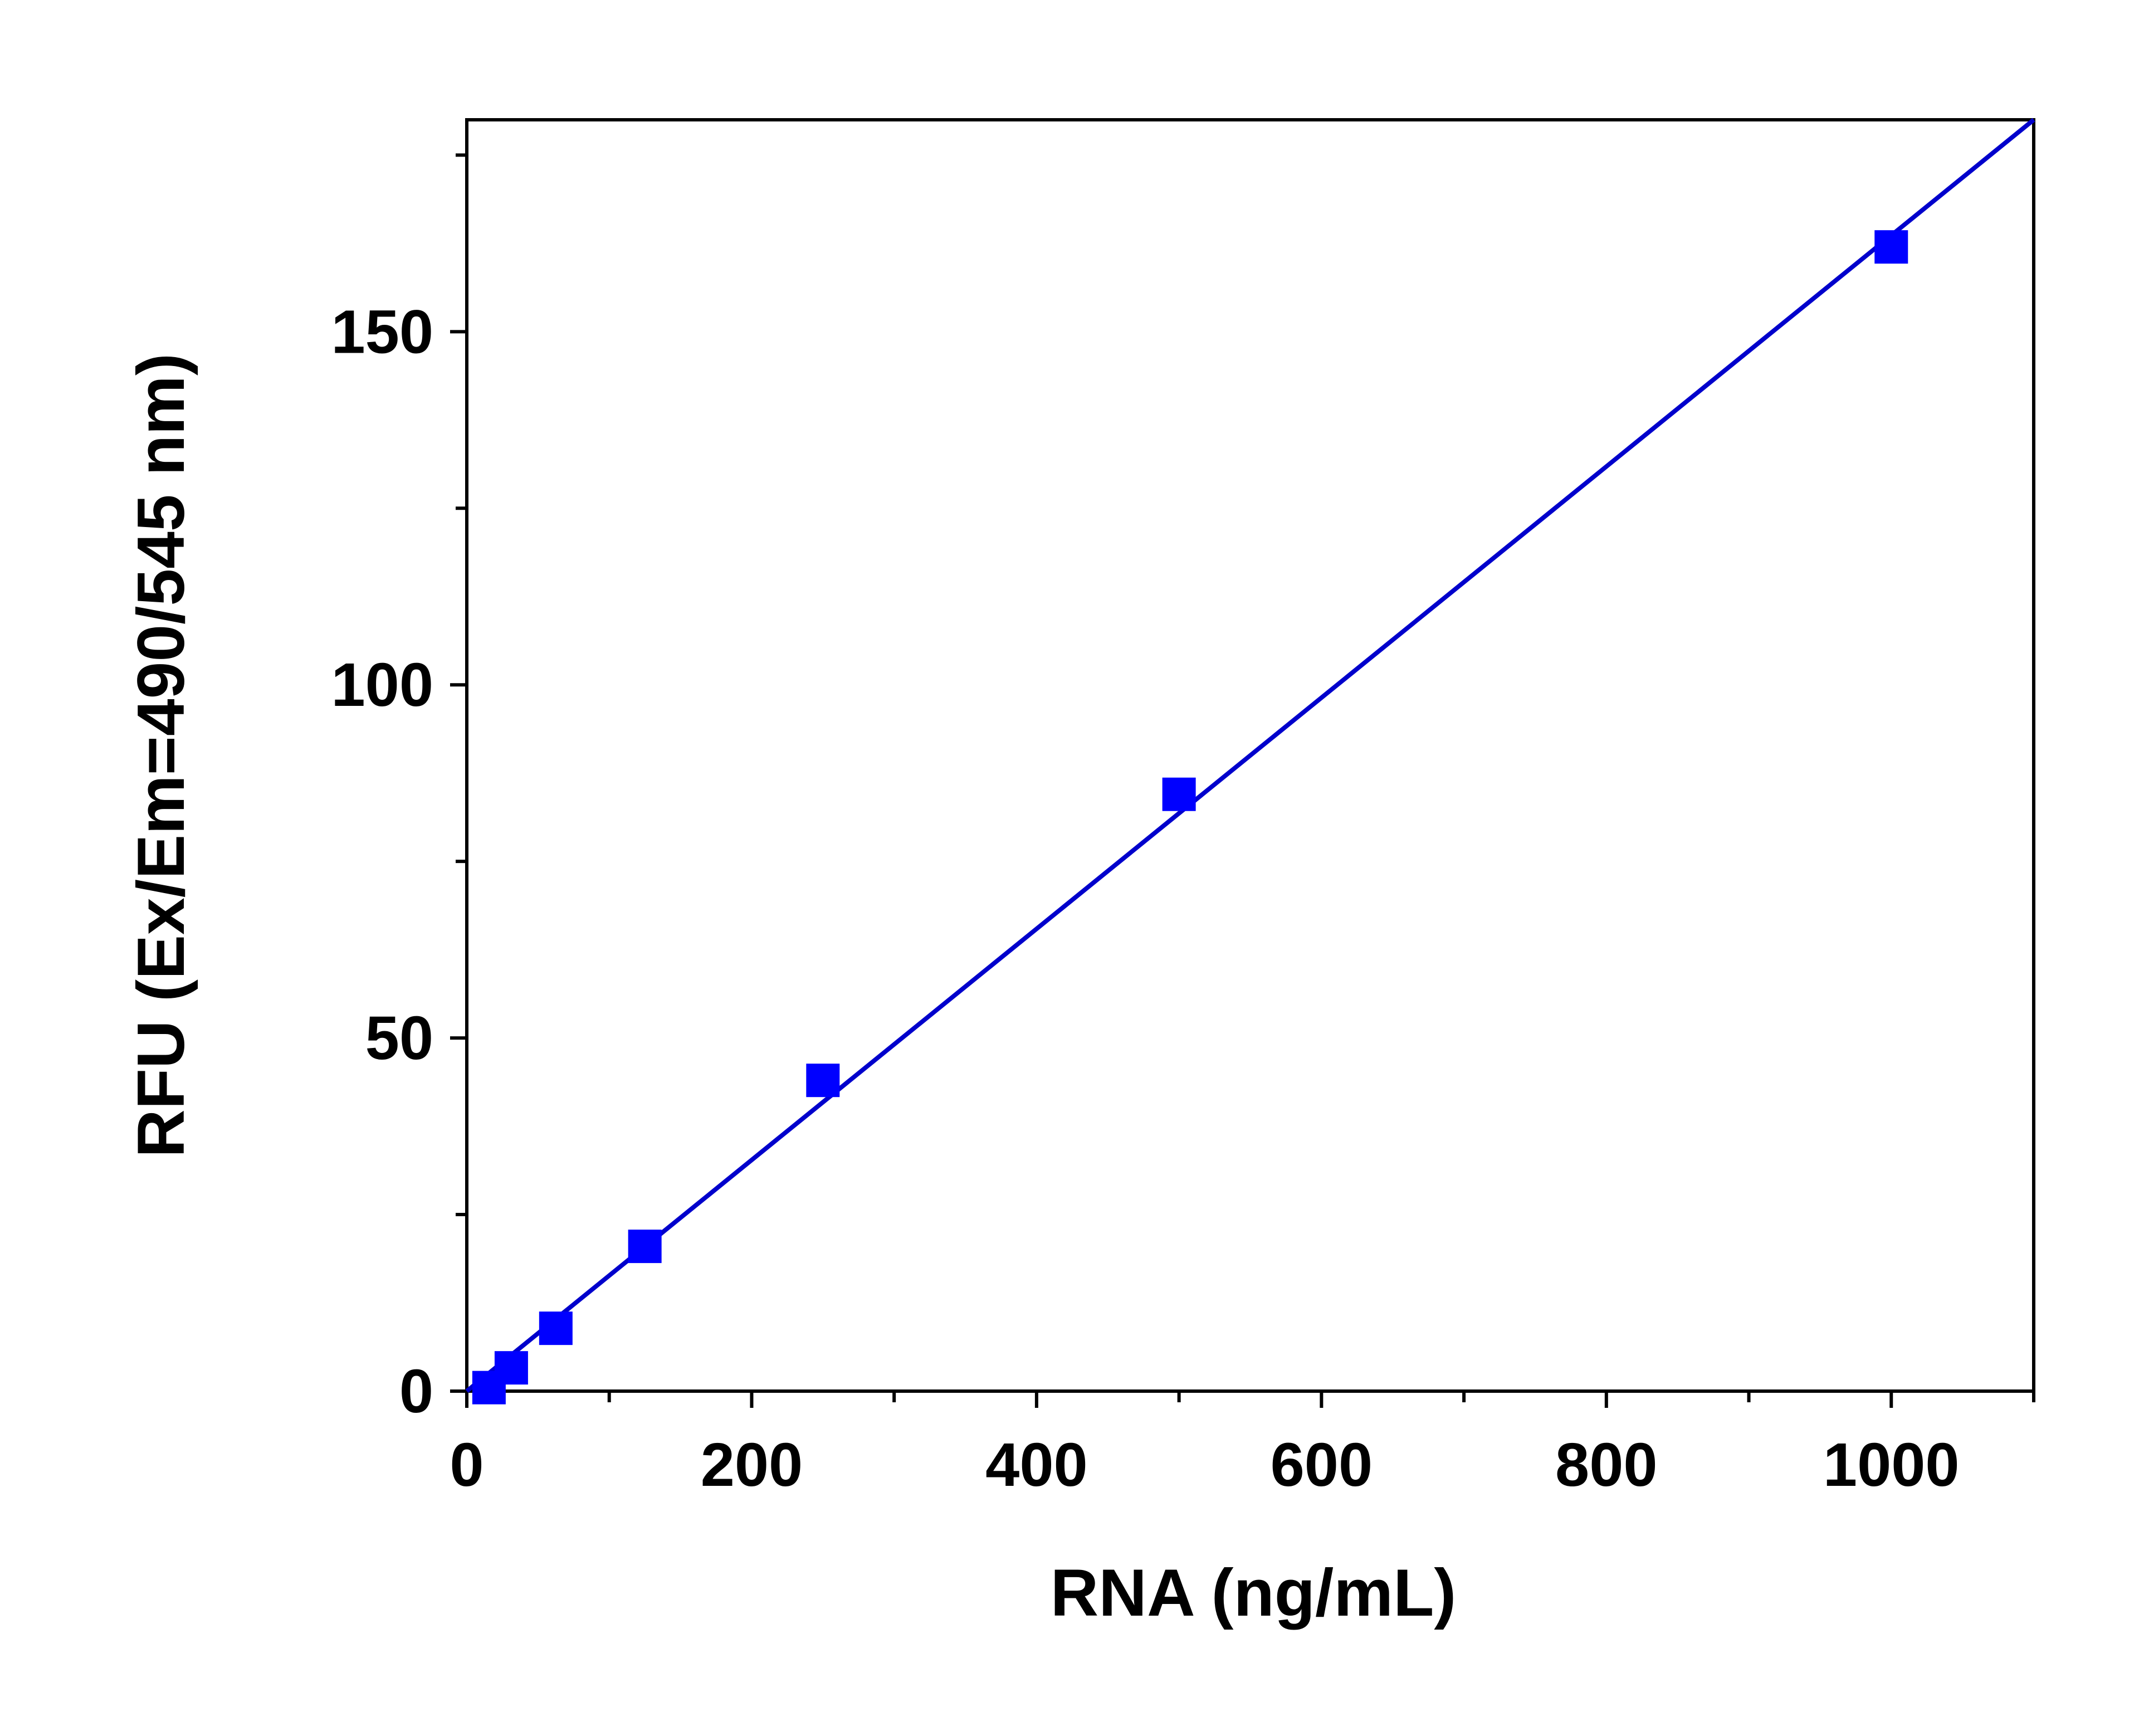 The height and width of the screenshot is (1736, 2139). What do you see at coordinates (1204, 1465) in the screenshot?
I see `x-axis-tick-labels: 0 200 400 600 800 1000` at bounding box center [1204, 1465].